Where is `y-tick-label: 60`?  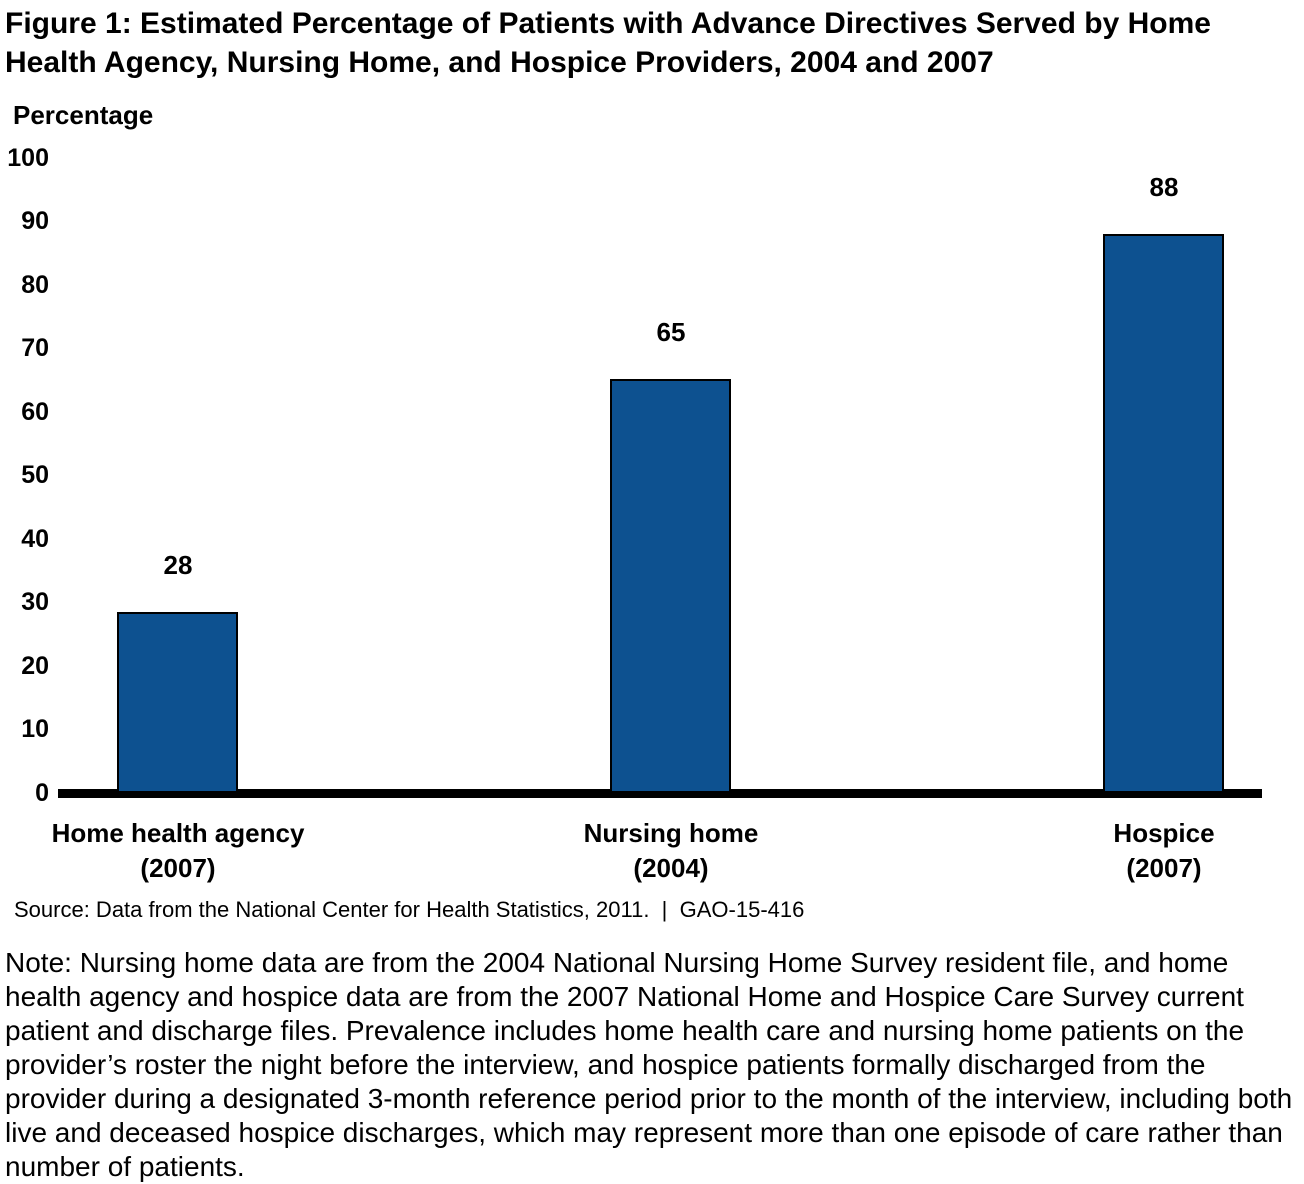
y-tick-label: 60 is located at coordinates (35, 412).